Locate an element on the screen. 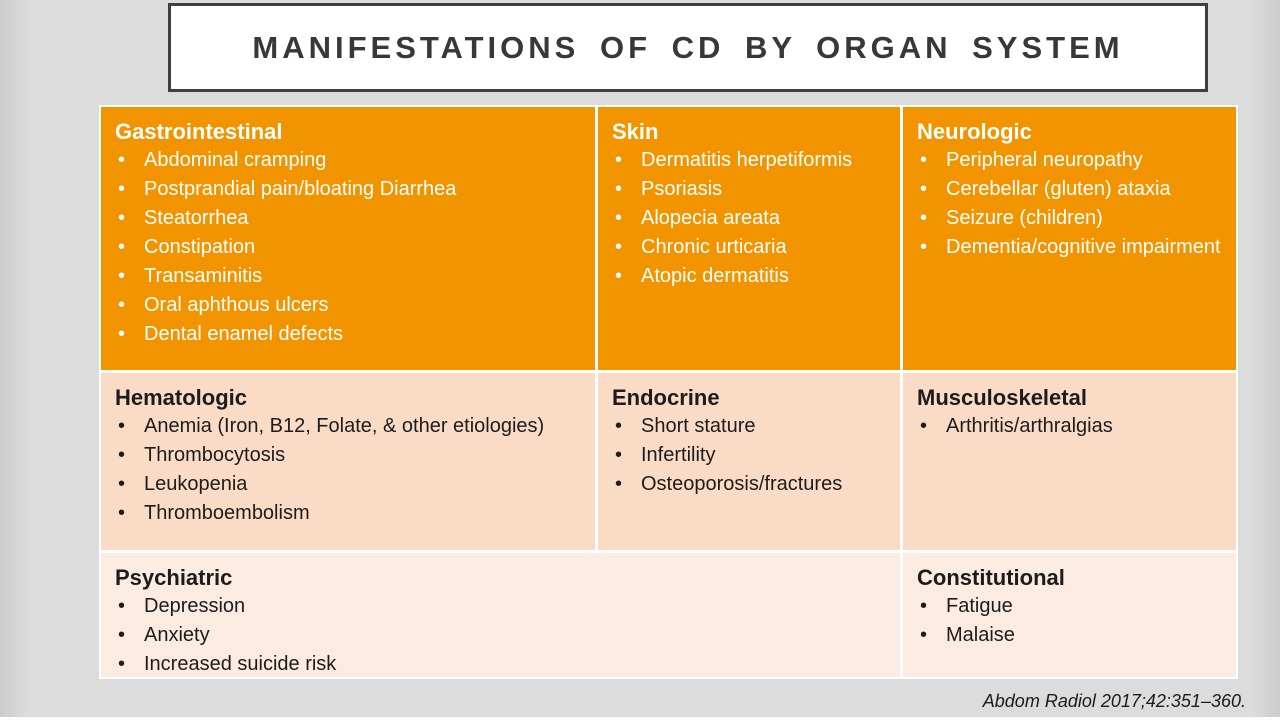  bullet-item: Atopic dermatitis is located at coordinates (749, 276).